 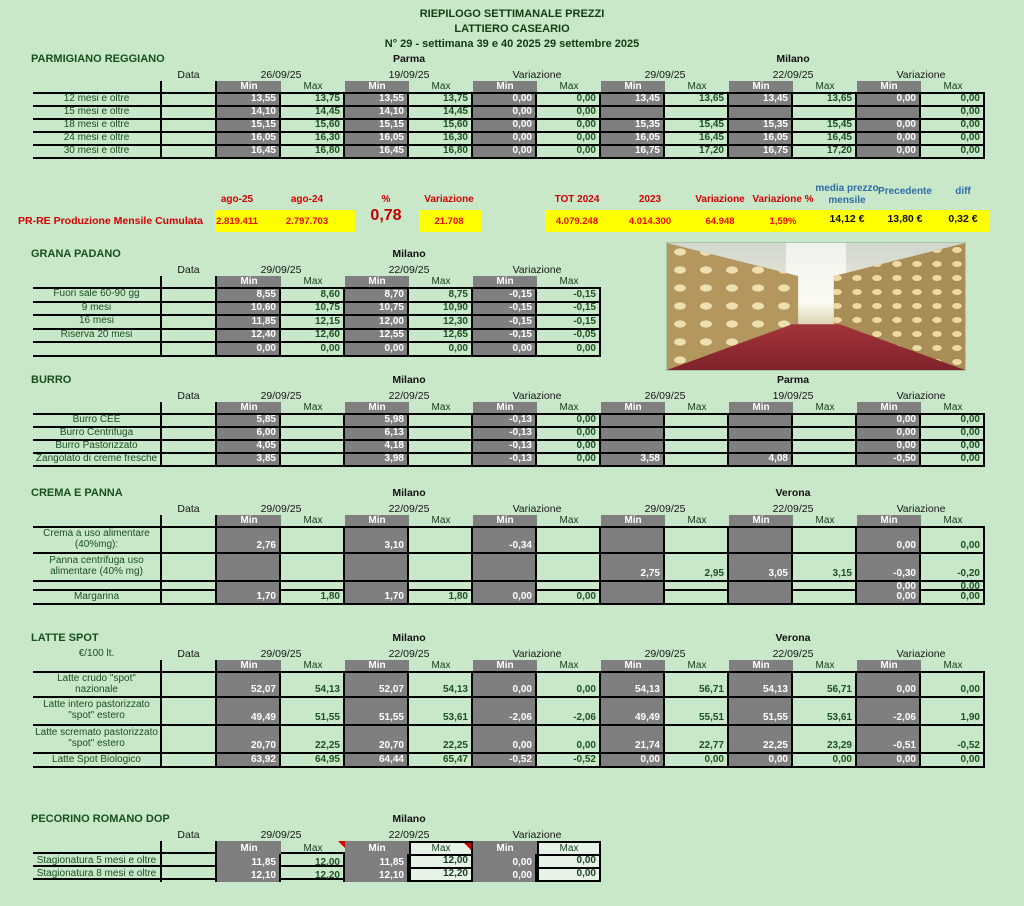 I want to click on prre-column-header: Variazione, so click(x=720, y=199).